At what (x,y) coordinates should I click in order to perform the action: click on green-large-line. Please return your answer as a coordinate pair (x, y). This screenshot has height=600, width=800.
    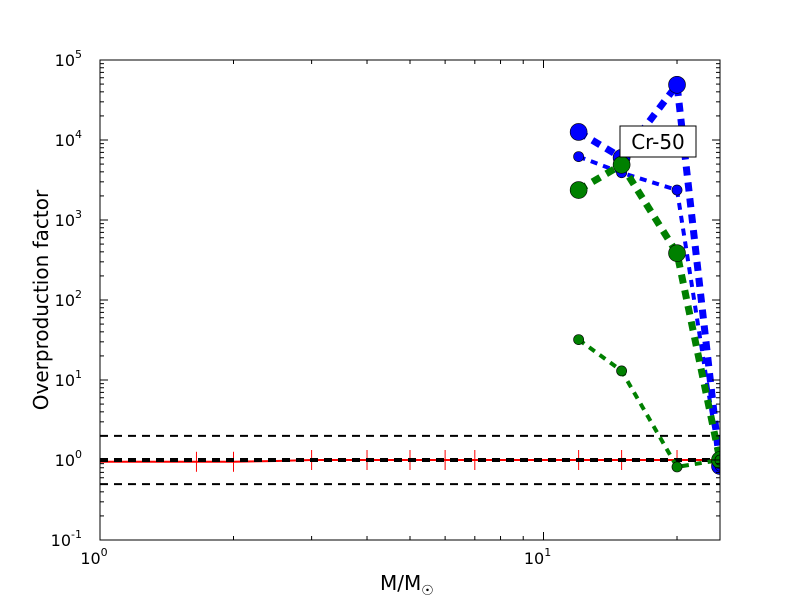
    Looking at the image, I should click on (648, 310).